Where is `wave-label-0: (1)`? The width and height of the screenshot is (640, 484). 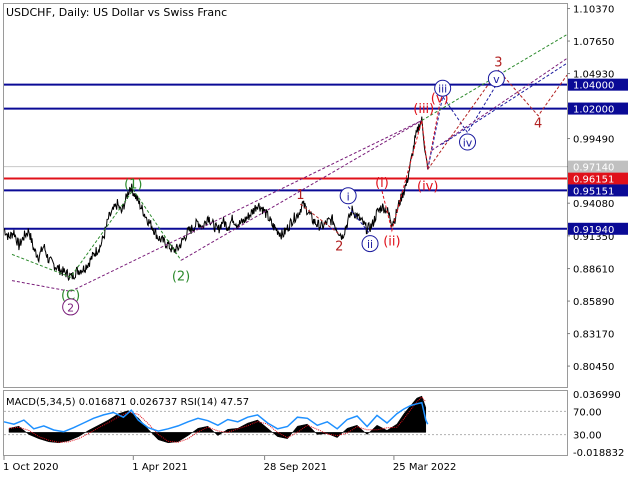 wave-label-0: (1) is located at coordinates (133, 184).